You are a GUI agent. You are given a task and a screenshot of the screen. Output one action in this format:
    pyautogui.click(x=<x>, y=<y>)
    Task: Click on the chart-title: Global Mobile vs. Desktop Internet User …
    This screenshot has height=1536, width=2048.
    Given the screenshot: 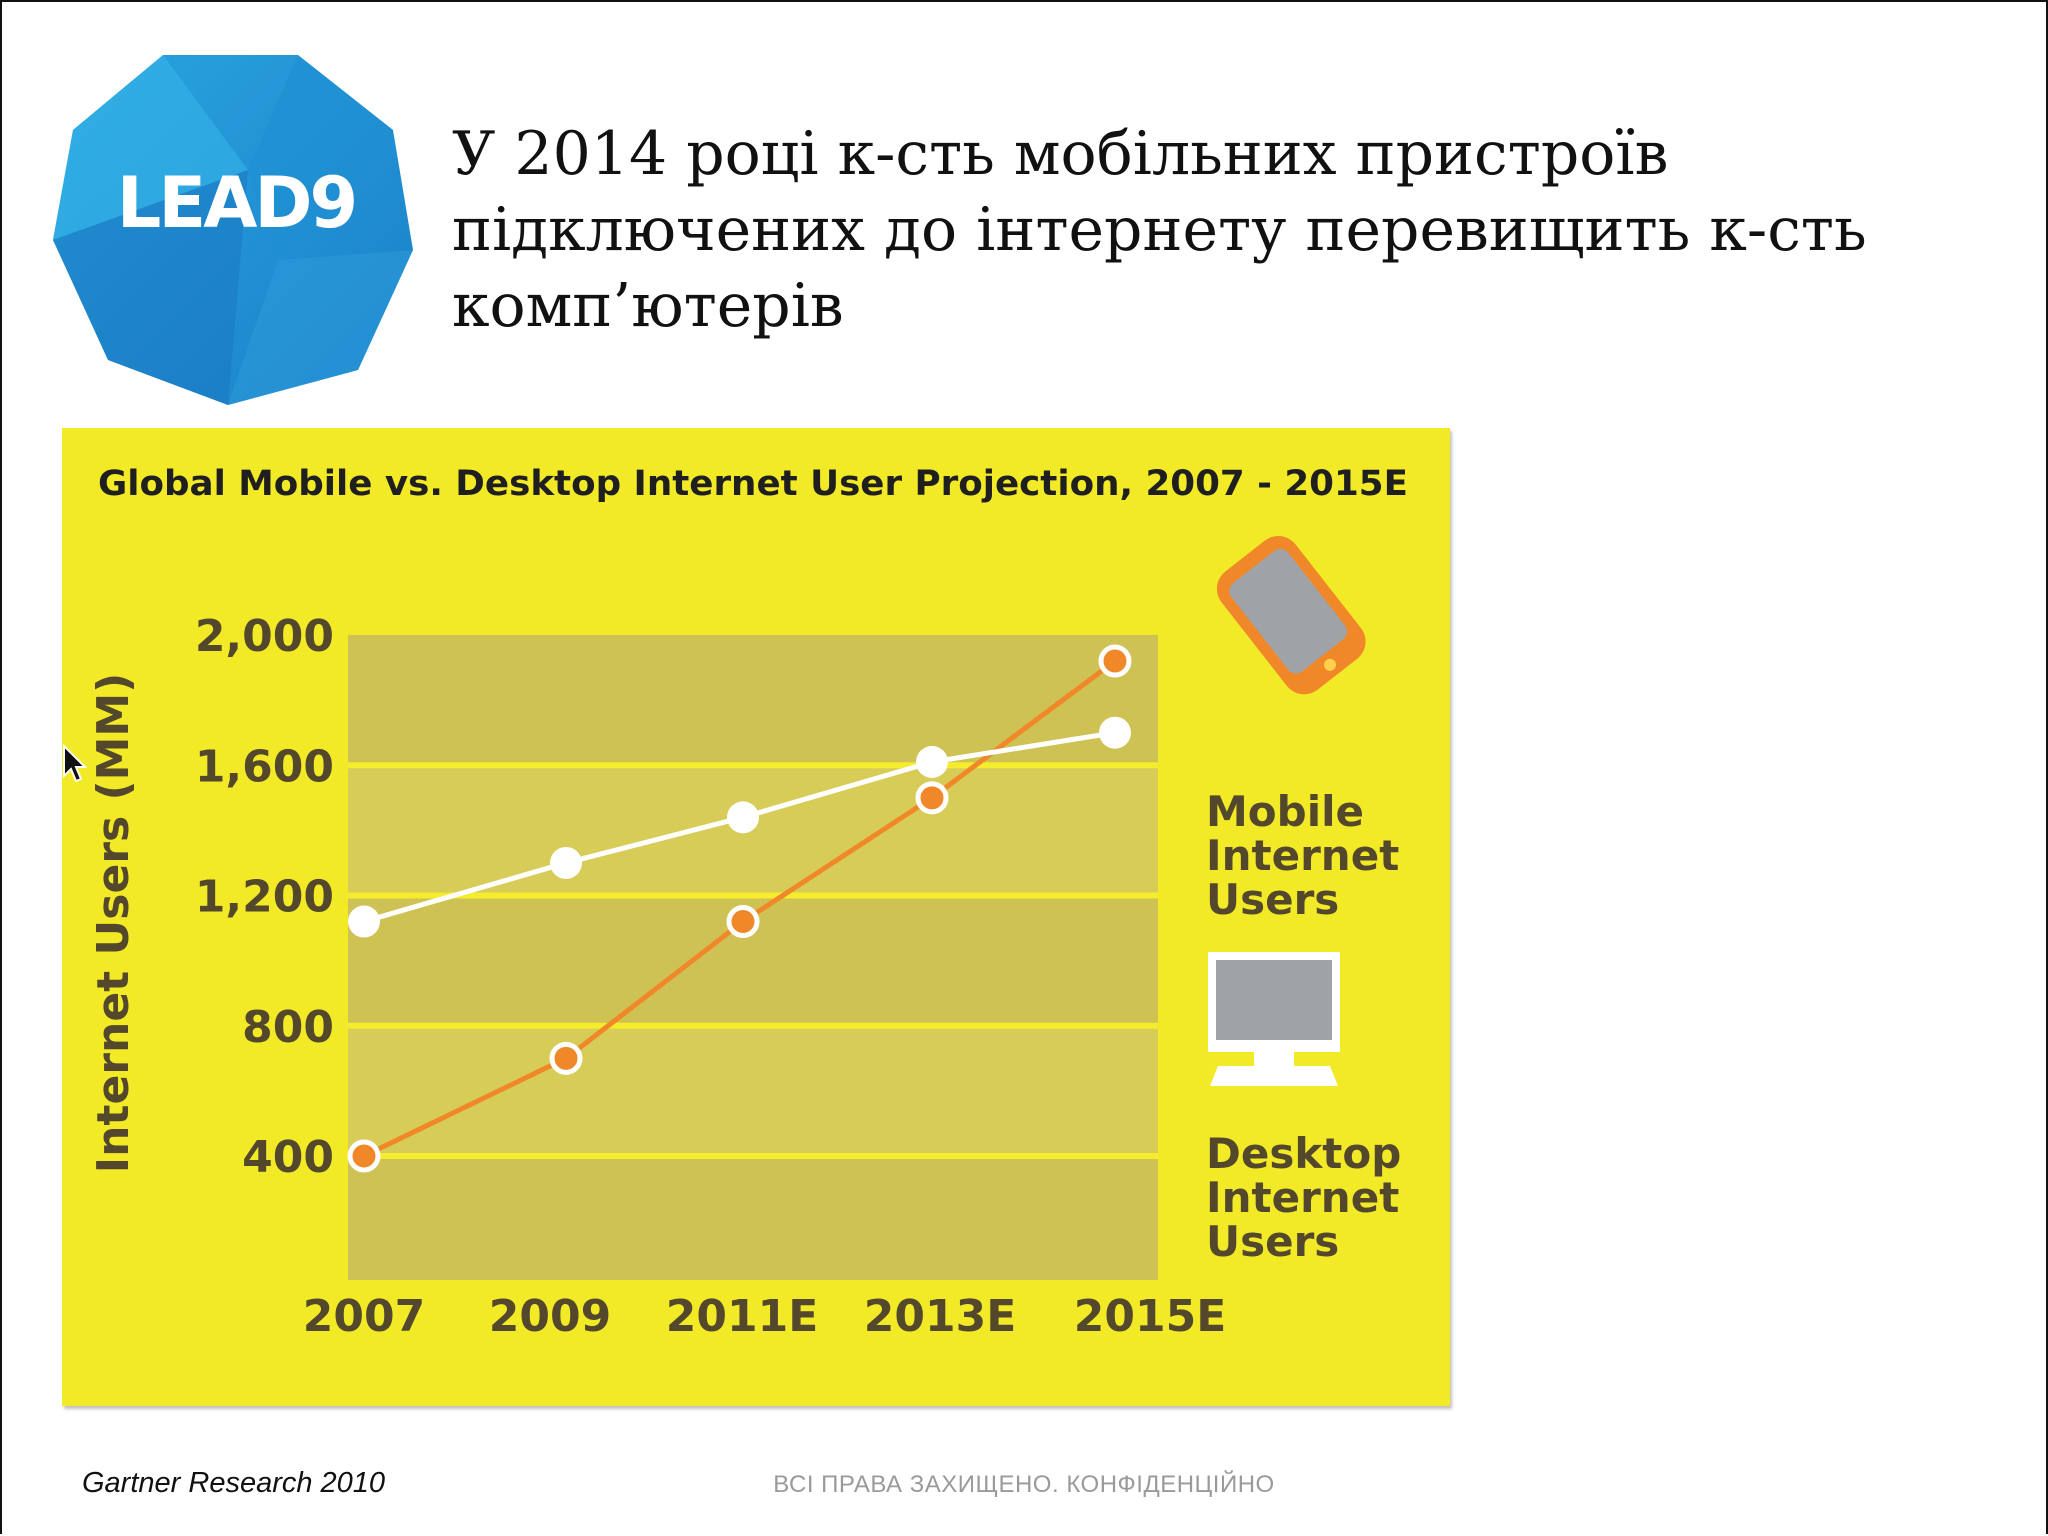 What is the action you would take?
    pyautogui.click(x=753, y=484)
    